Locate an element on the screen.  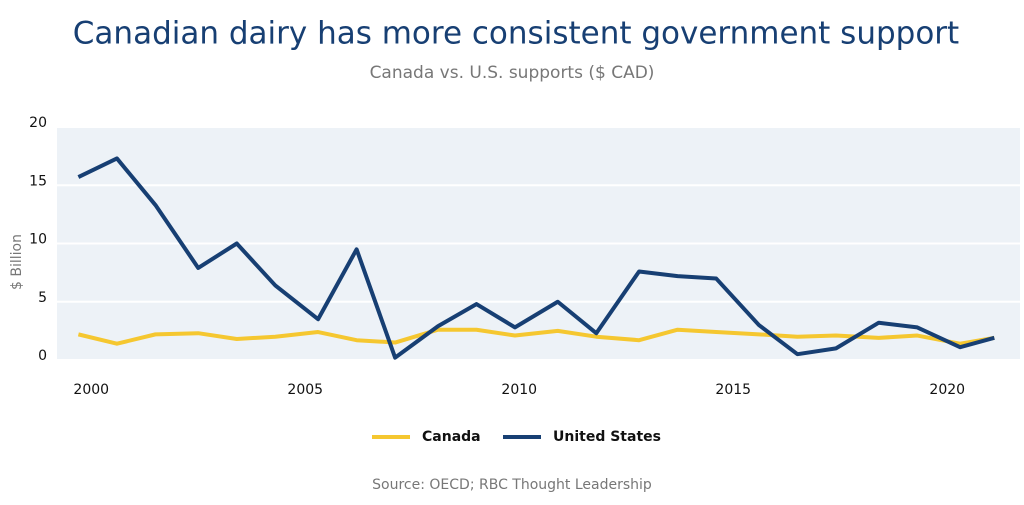
y-axis-label: $ Billion is located at coordinates (17, 262).